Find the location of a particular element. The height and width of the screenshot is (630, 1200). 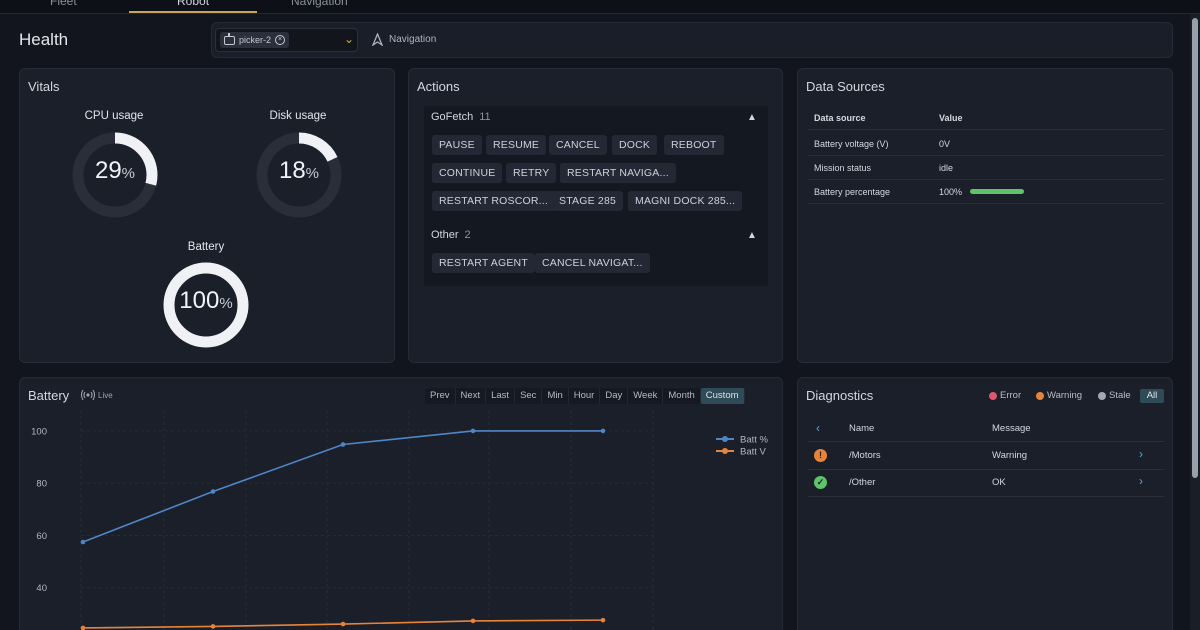

diagnostic-message: Warning is located at coordinates (1010, 455).